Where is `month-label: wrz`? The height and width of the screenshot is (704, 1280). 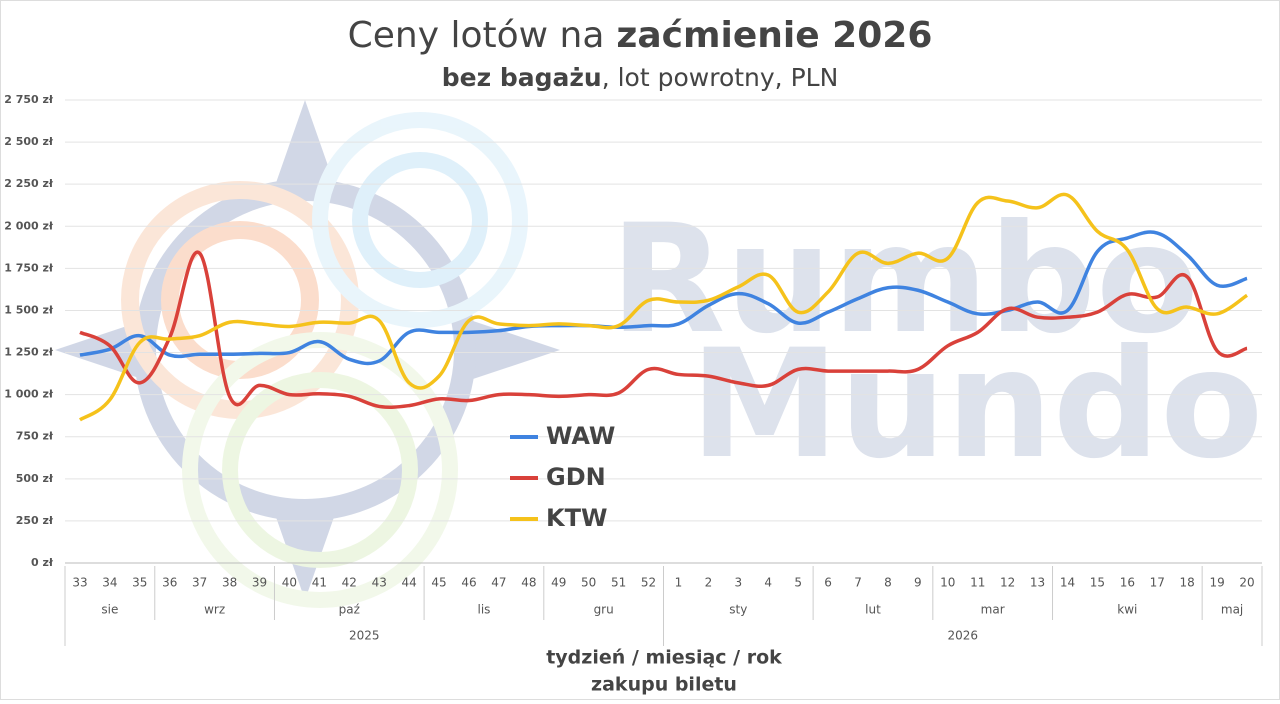
month-label: wrz is located at coordinates (214, 610).